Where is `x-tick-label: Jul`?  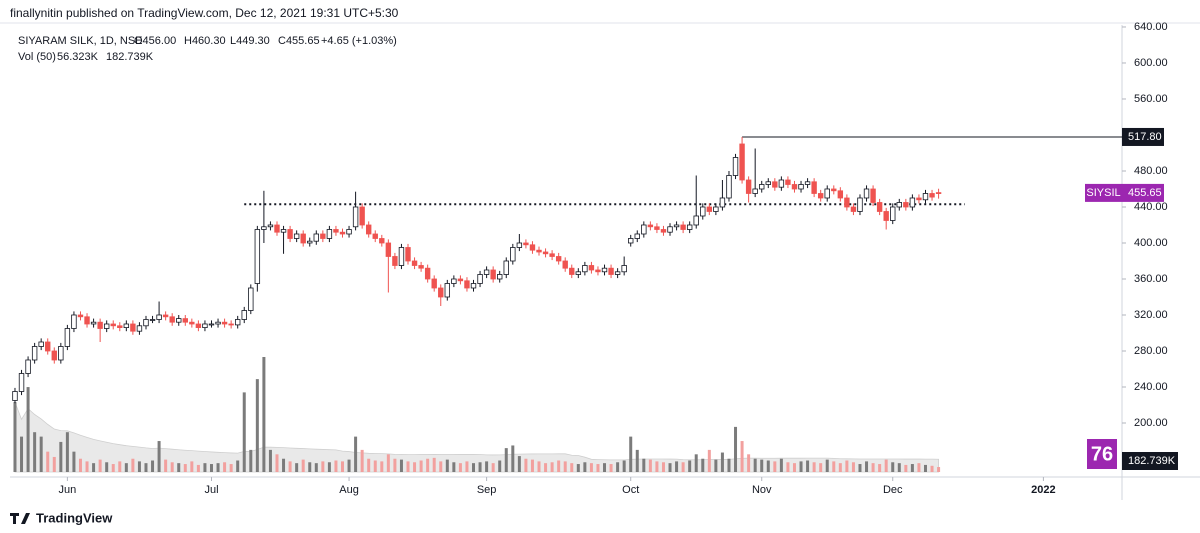 x-tick-label: Jul is located at coordinates (211, 490).